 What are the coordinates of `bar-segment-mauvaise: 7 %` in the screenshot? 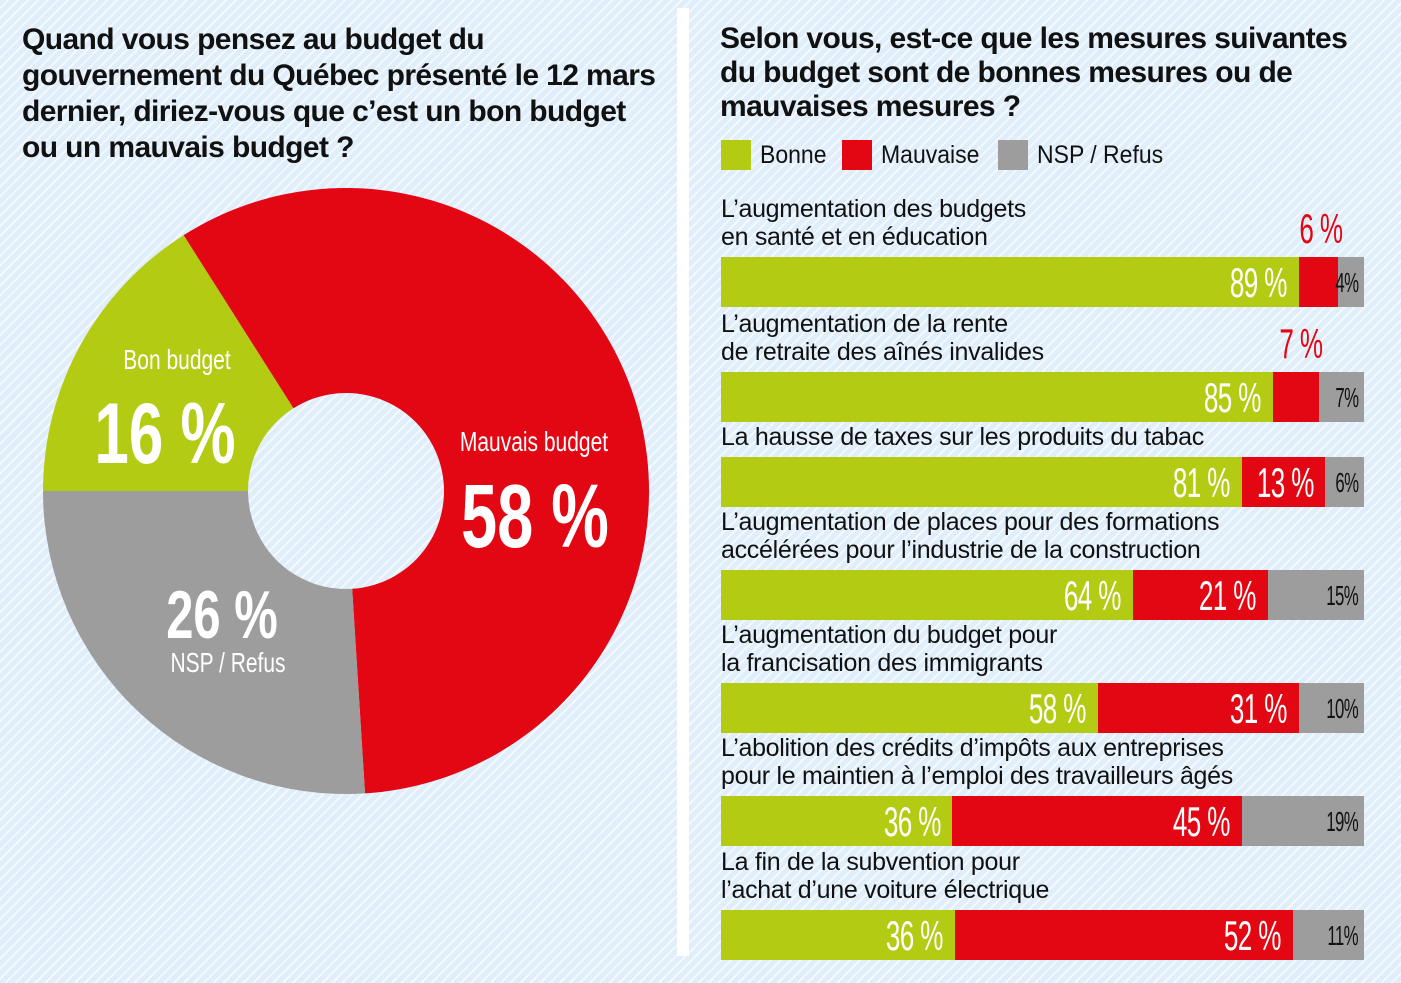 It's located at (1298, 371).